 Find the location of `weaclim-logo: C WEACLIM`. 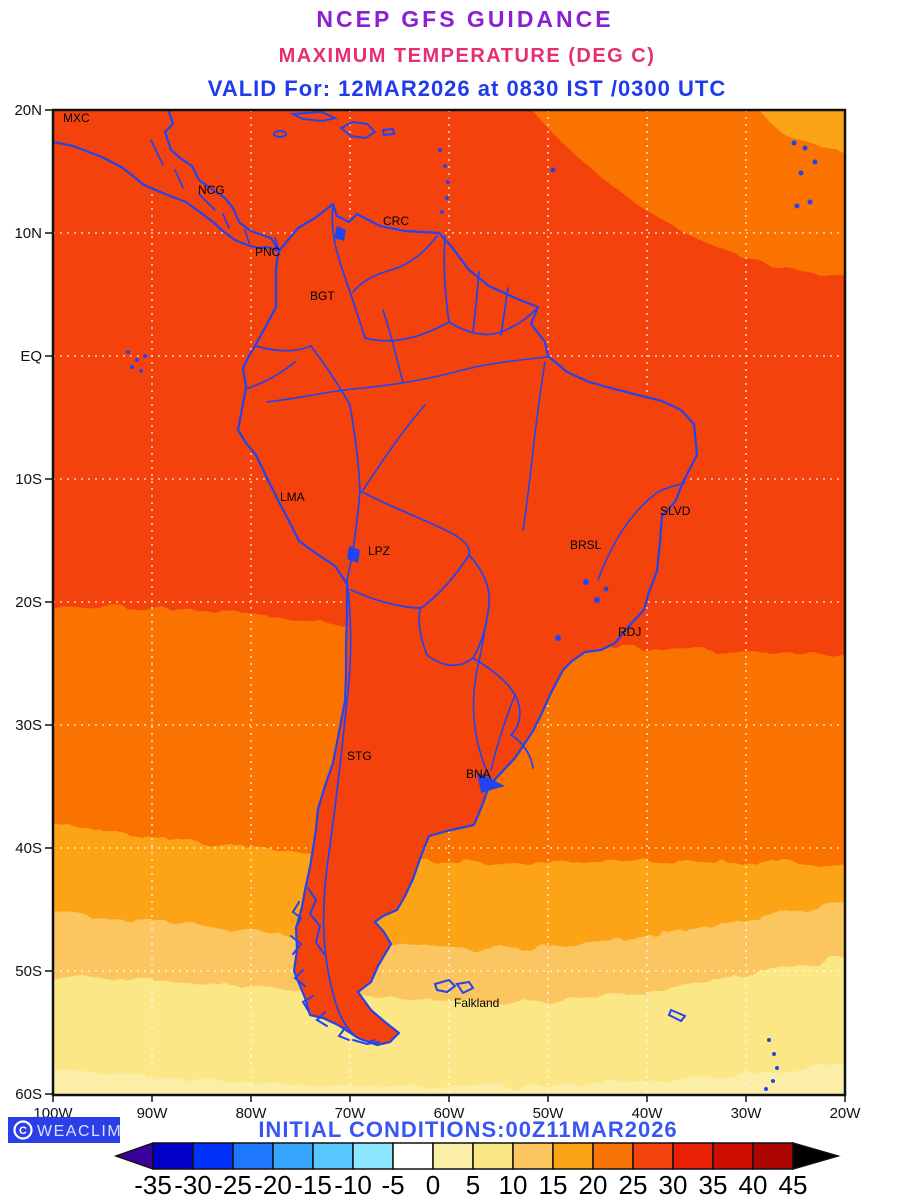

weaclim-logo: C WEACLIM is located at coordinates (65, 1130).